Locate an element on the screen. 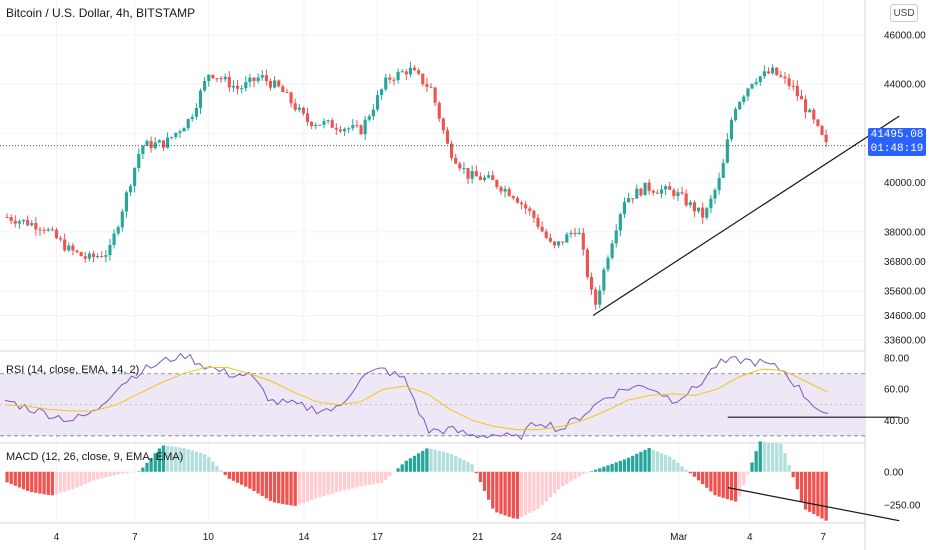 This screenshot has height=550, width=932. time-tick-label: 10 is located at coordinates (209, 537).